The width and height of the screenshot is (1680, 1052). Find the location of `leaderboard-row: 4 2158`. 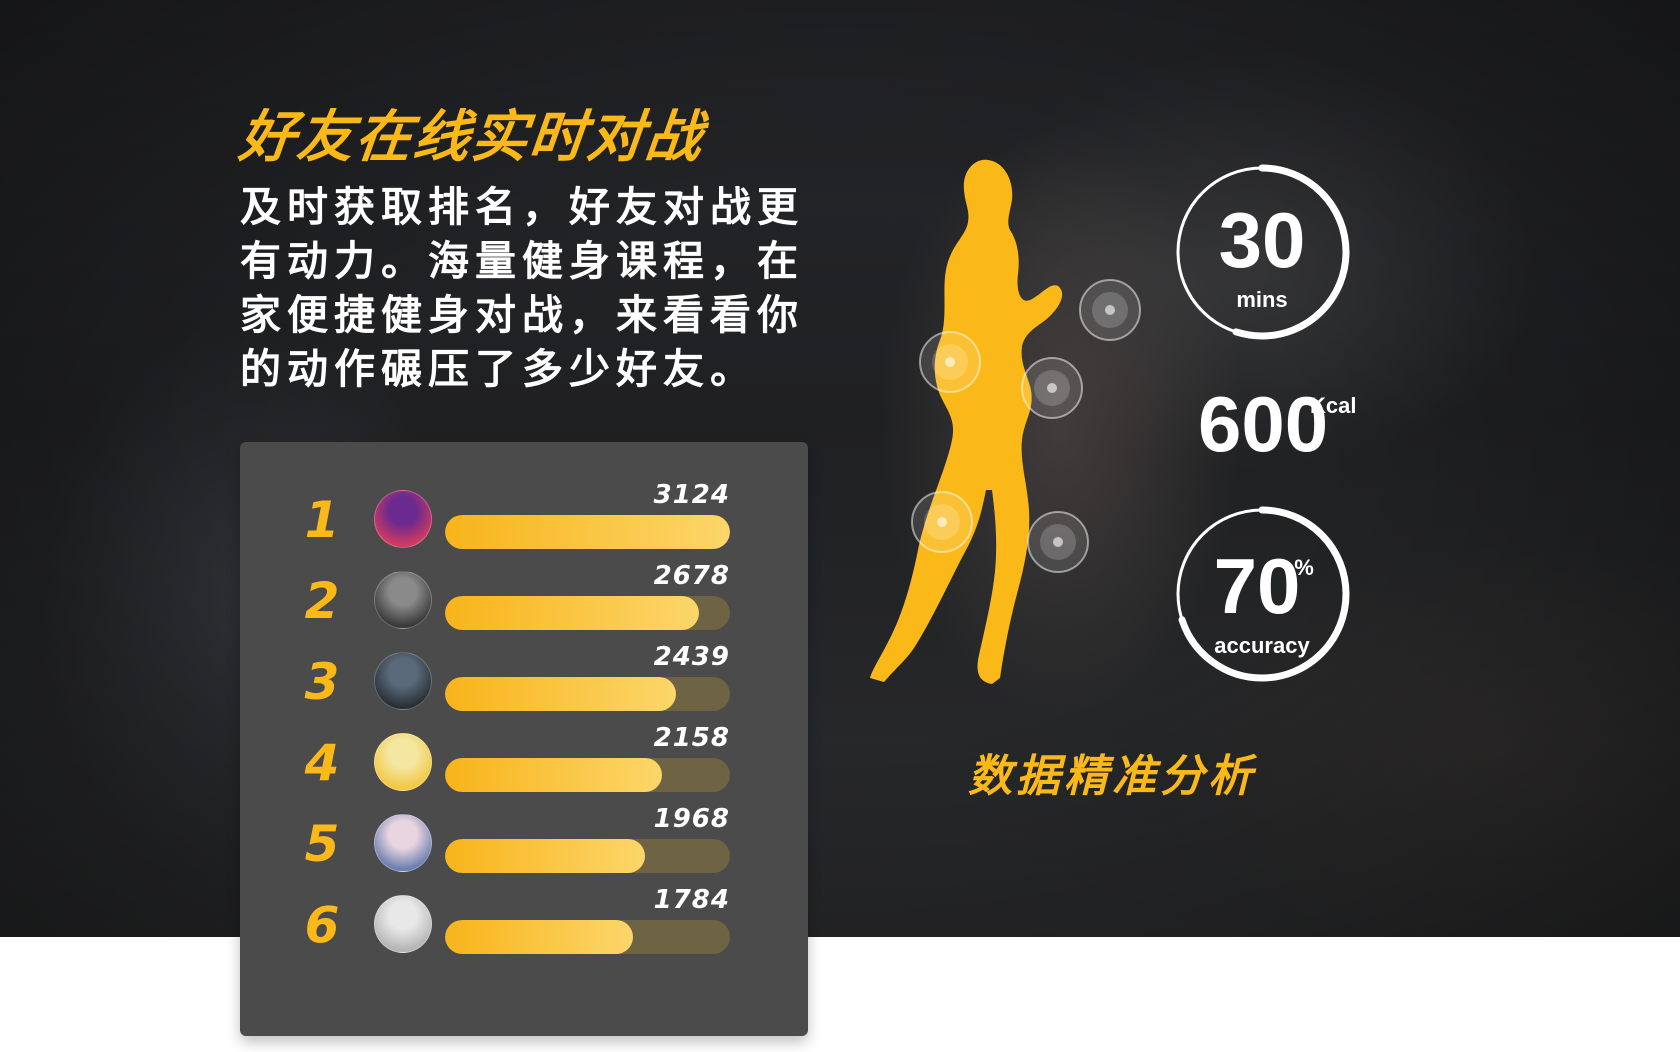

leaderboard-row: 4 2158 is located at coordinates (524, 763).